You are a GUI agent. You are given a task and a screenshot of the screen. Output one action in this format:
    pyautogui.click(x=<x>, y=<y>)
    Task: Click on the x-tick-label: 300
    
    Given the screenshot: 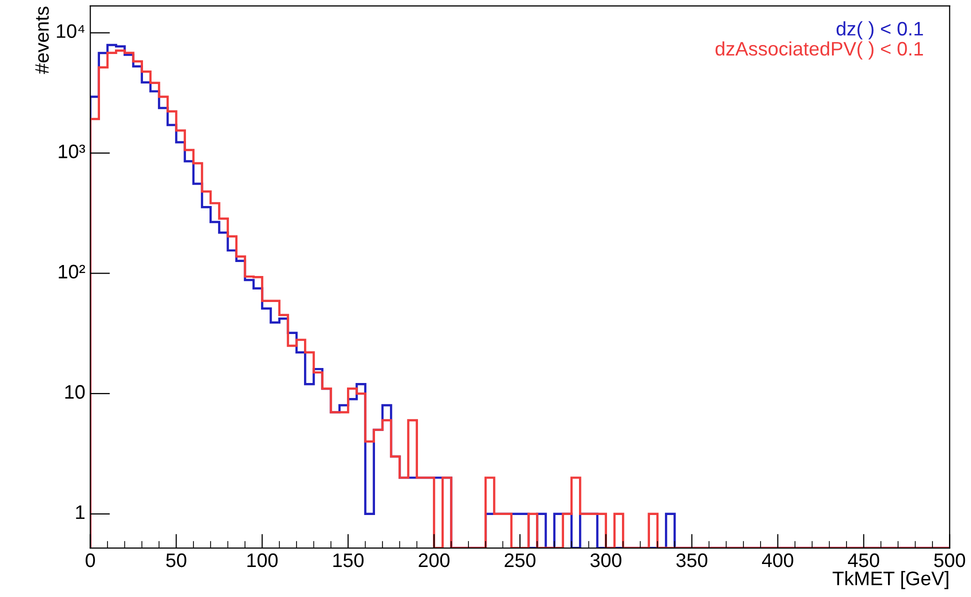 What is the action you would take?
    pyautogui.click(x=606, y=560)
    